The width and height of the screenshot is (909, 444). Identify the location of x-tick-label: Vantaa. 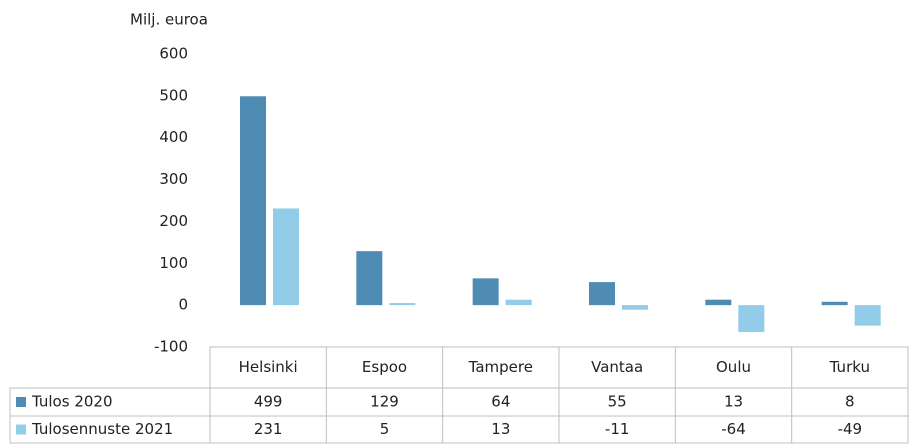
(617, 367).